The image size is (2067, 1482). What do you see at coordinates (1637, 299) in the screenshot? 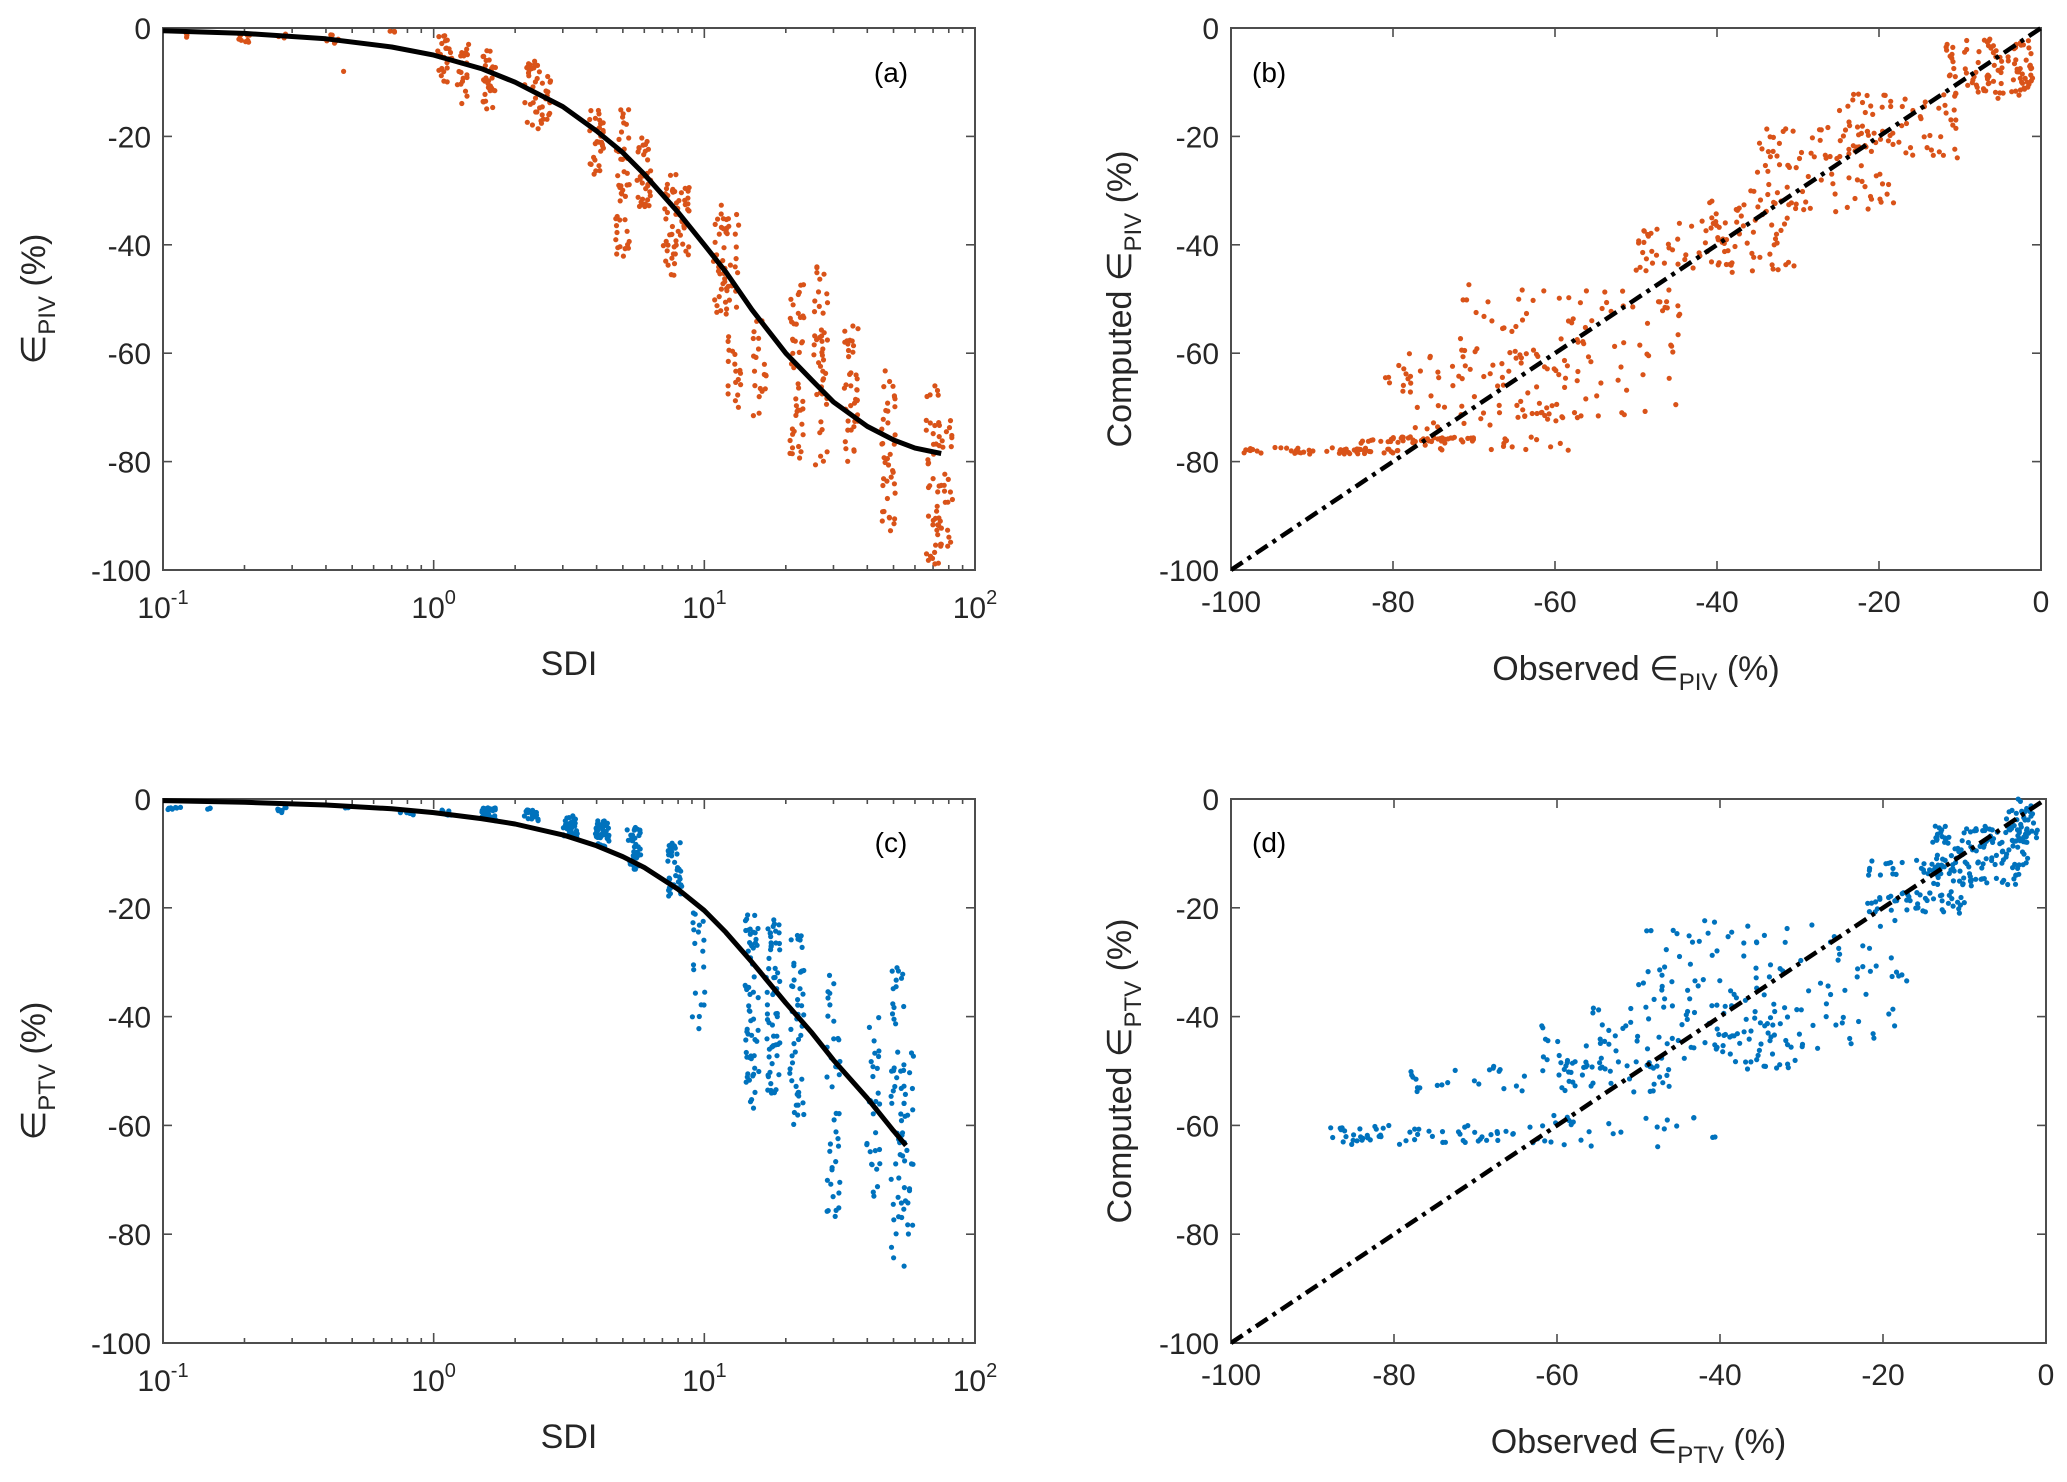
I see `one-to-one-line` at bounding box center [1637, 299].